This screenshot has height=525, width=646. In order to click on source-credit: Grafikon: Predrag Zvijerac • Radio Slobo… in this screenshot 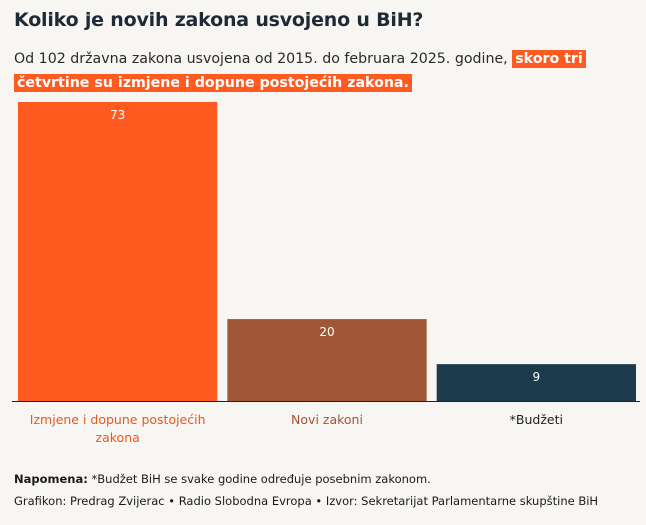, I will do `click(306, 501)`.